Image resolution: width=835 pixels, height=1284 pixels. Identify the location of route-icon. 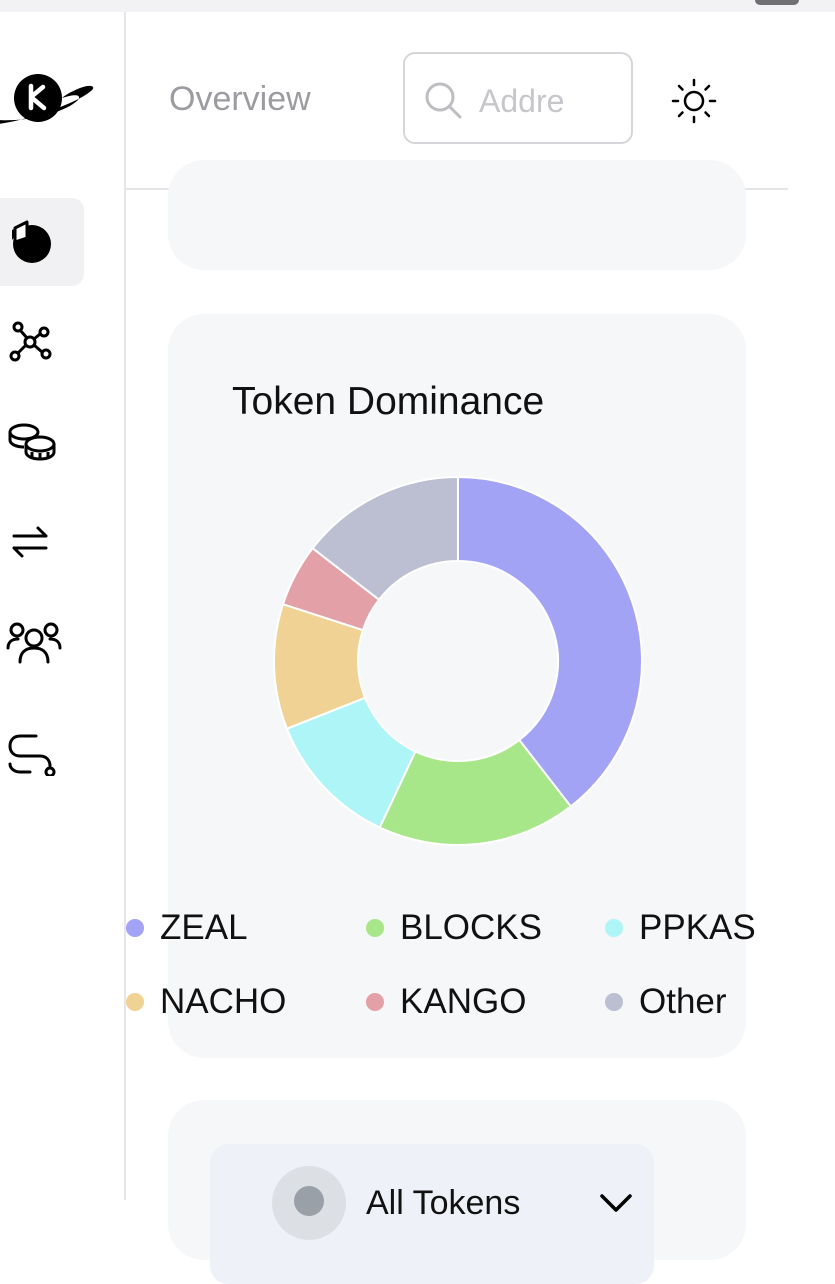
(32, 755).